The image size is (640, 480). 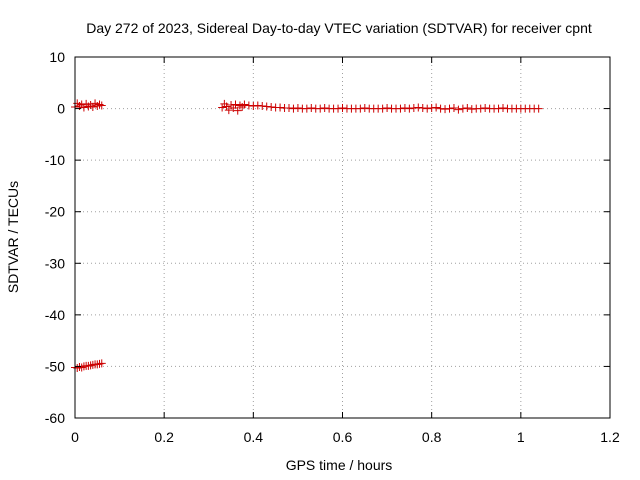 What do you see at coordinates (339, 465) in the screenshot?
I see `x-axis-label: GPS time / hours` at bounding box center [339, 465].